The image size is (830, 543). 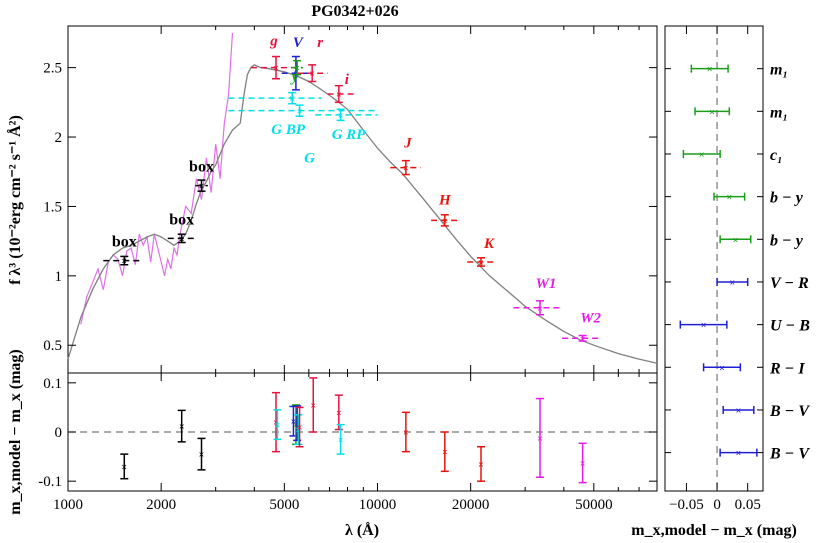 What do you see at coordinates (779, 112) in the screenshot?
I see `color-row-label: m₁` at bounding box center [779, 112].